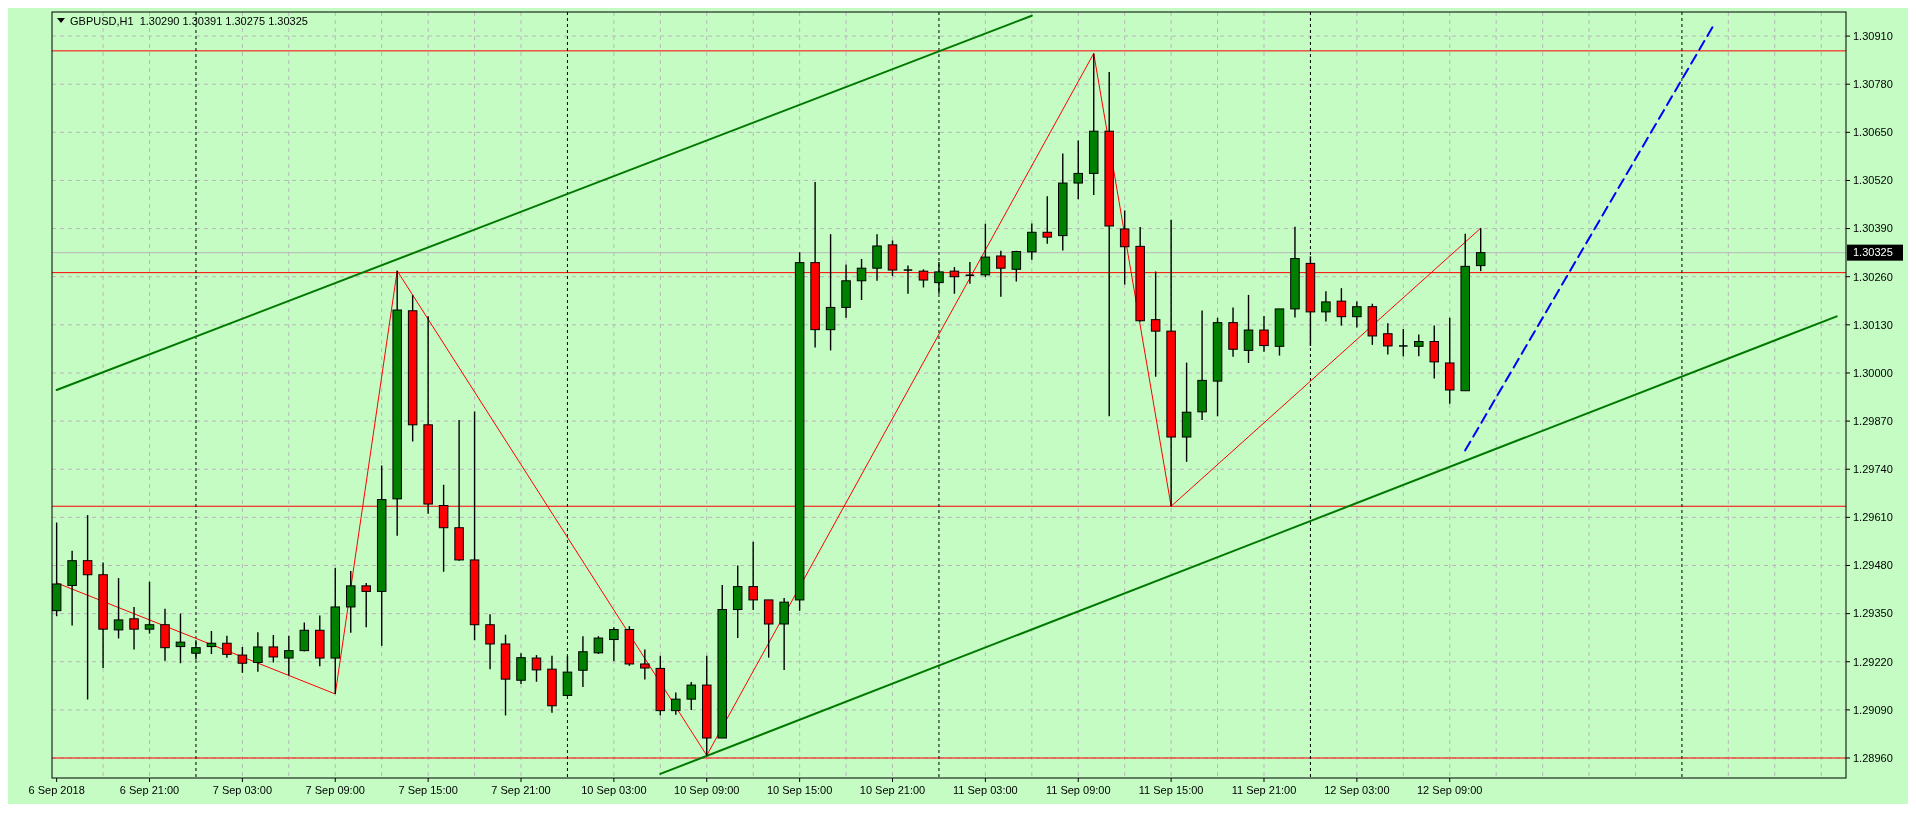 Image resolution: width=1916 pixels, height=816 pixels. I want to click on y-tick-label: 1.30910, so click(1873, 35).